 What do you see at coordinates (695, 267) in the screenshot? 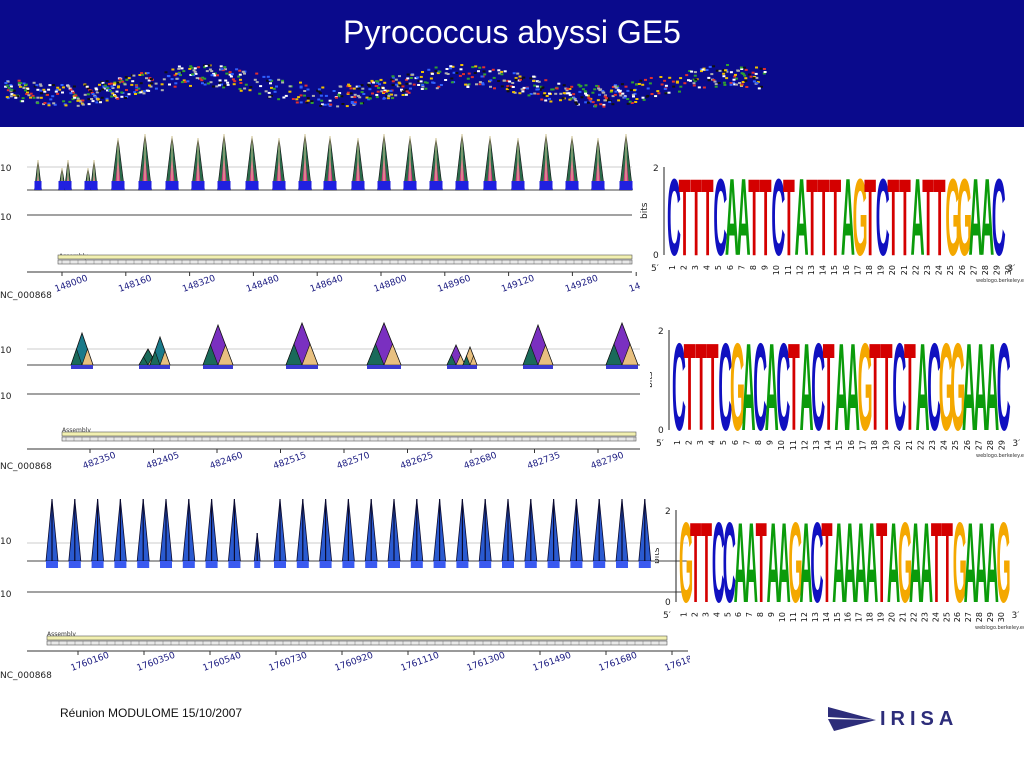
I see `logo-position: 3` at bounding box center [695, 267].